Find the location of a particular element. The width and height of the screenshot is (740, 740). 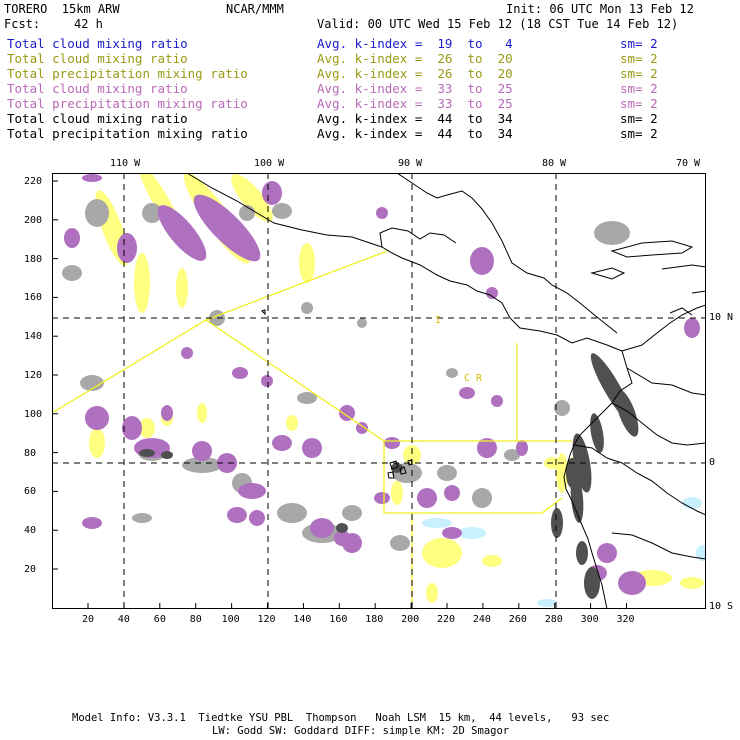

legend-field-0: Total cloud mixing ratio is located at coordinates (97, 43).